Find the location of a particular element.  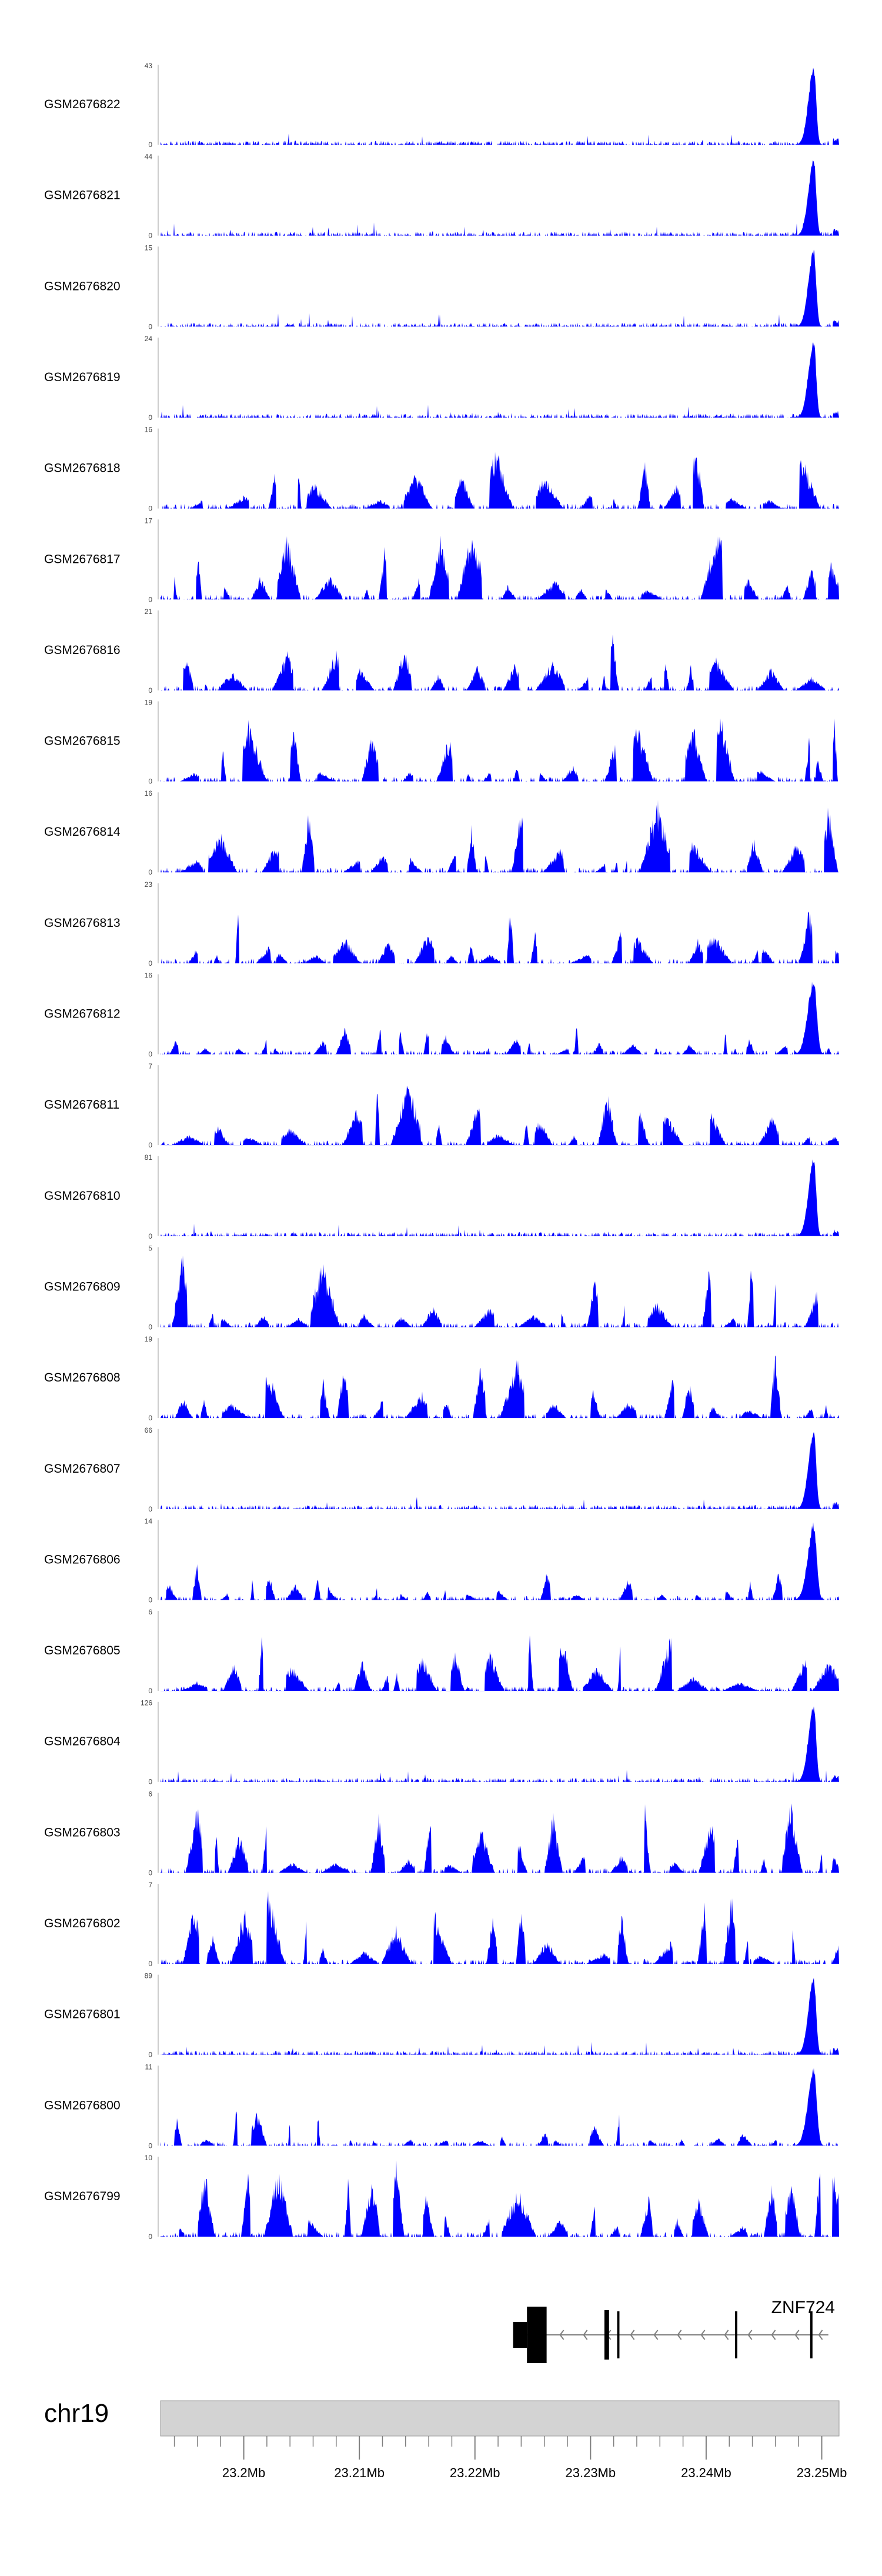

track-ymax-label-GSM2676809: 5 is located at coordinates (150, 1248).